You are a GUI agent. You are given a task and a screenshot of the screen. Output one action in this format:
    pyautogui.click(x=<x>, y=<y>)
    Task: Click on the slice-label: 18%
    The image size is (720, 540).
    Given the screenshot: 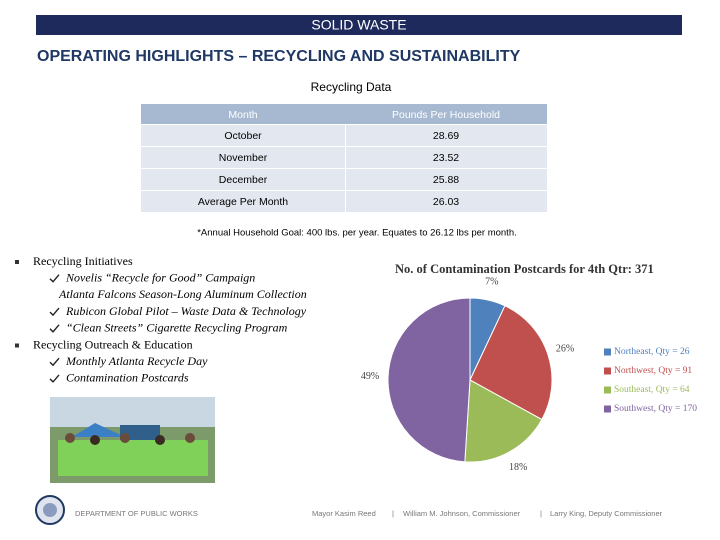 What is the action you would take?
    pyautogui.click(x=518, y=467)
    